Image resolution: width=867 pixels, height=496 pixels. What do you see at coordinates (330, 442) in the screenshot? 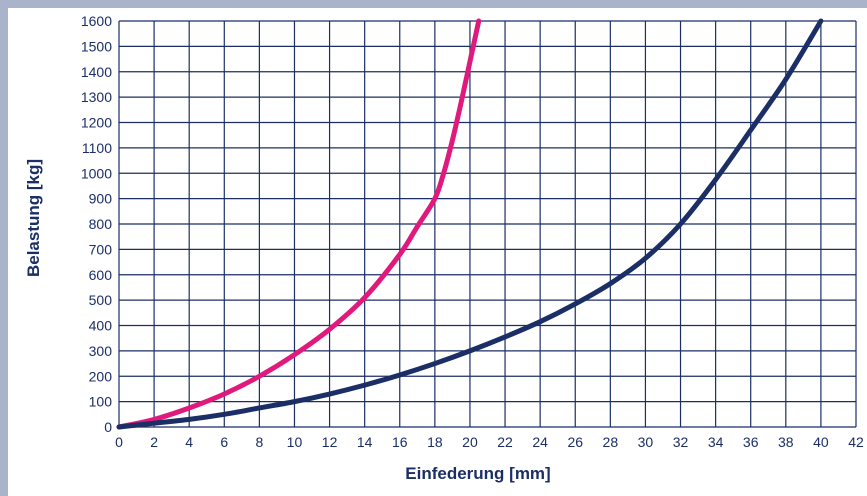
I see `x-tick-label: 12` at bounding box center [330, 442].